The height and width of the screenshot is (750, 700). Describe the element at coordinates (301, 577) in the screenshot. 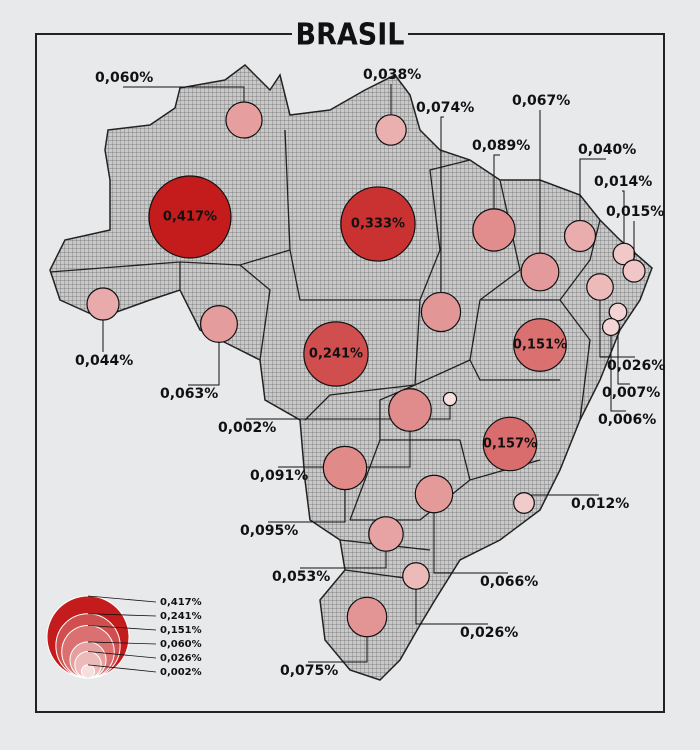

I see `value-label: 0,053%` at that location.